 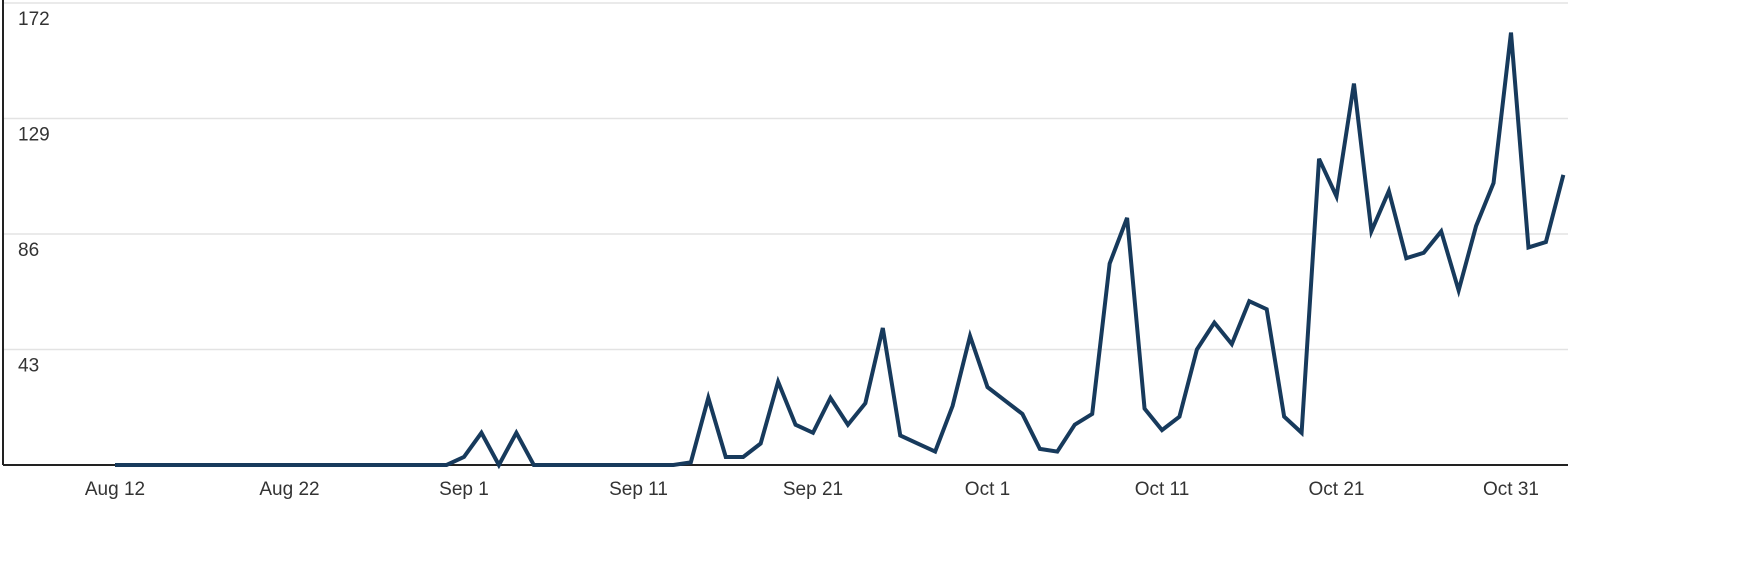 I want to click on y-tick-label: 129, so click(x=34, y=135).